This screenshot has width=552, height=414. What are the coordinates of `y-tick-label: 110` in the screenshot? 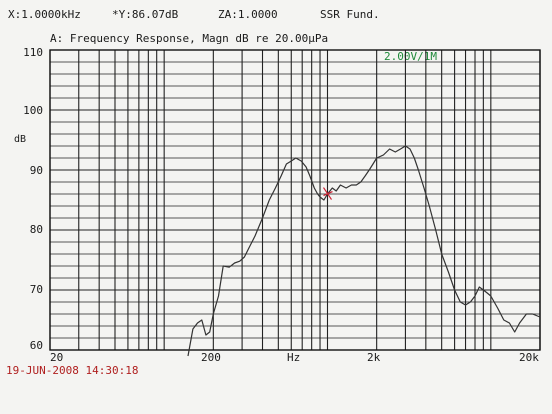 It's located at (33, 52).